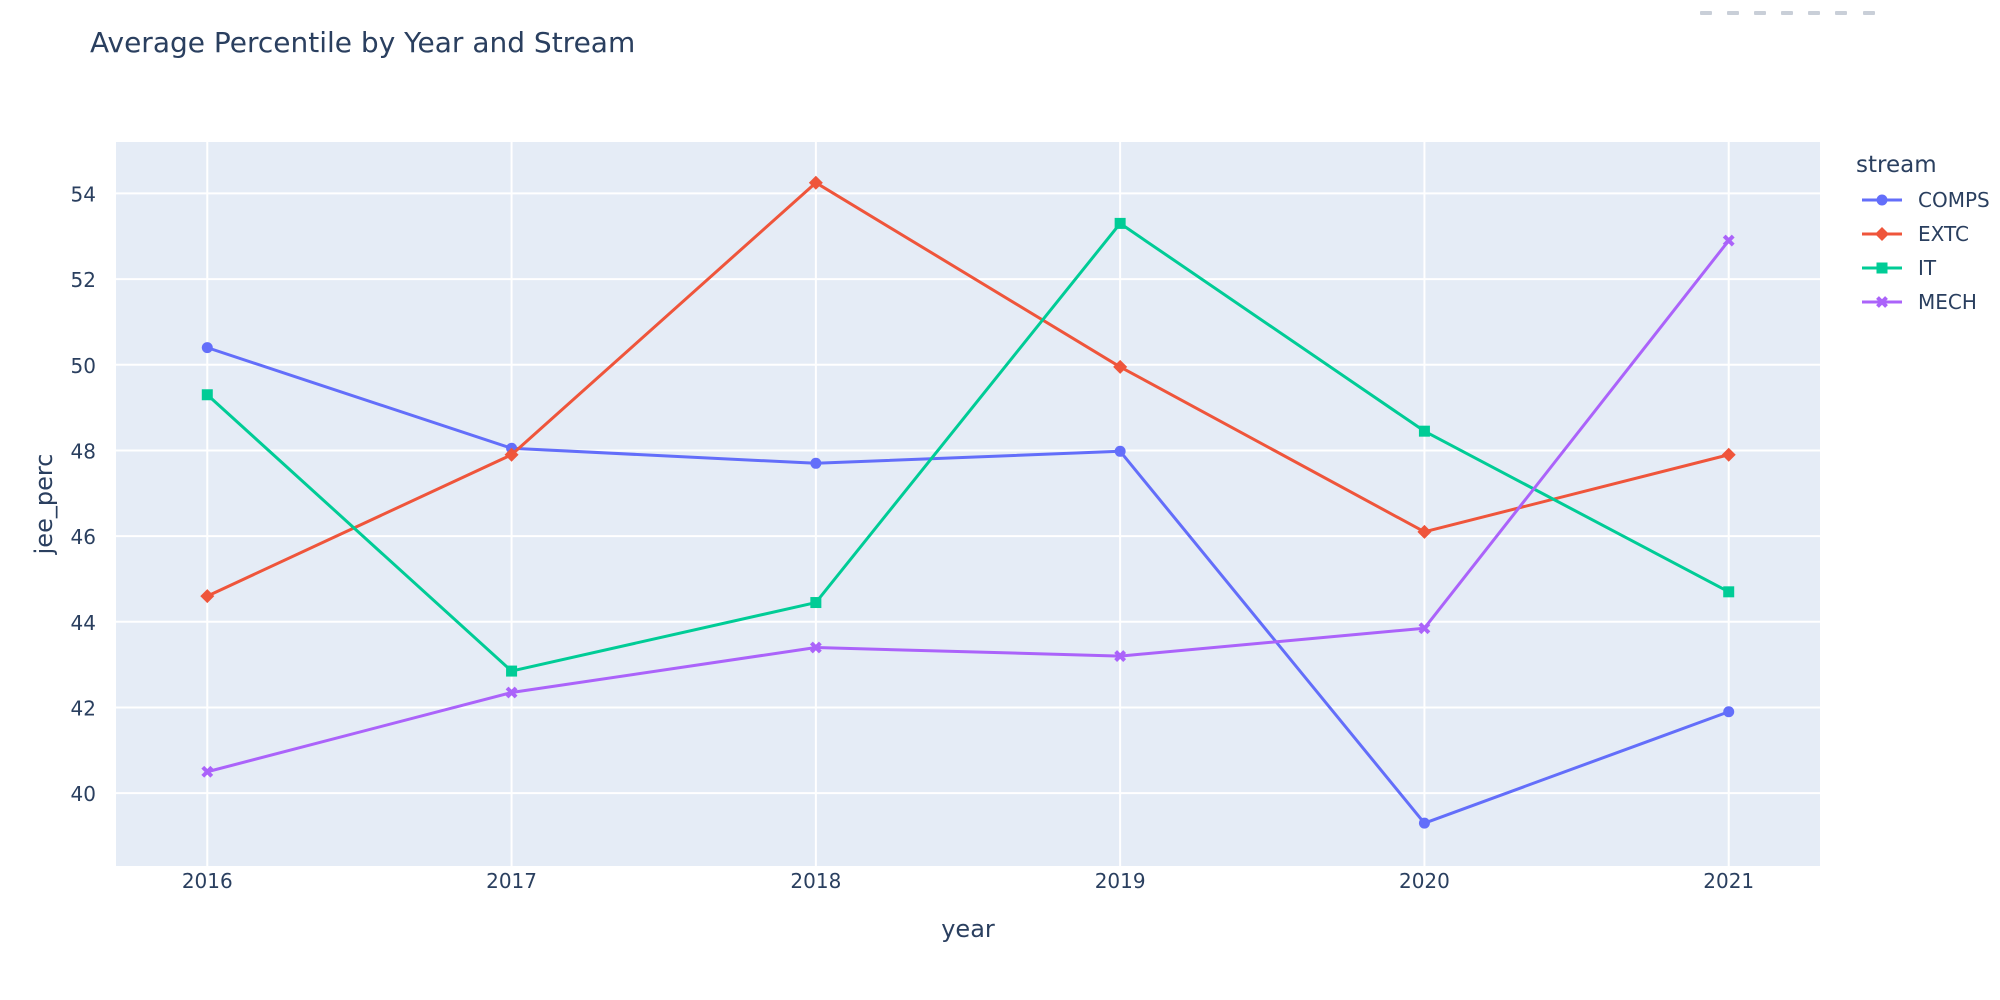 The width and height of the screenshot is (2000, 1000). I want to click on y-tick-label: 40, so click(83, 794).